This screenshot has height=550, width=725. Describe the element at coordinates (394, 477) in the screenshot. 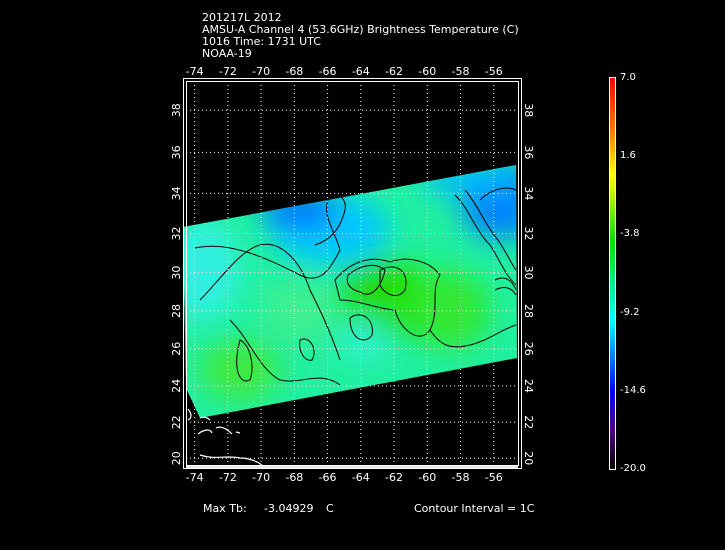

I see `longitude-tick-label-bottom: -62` at that location.